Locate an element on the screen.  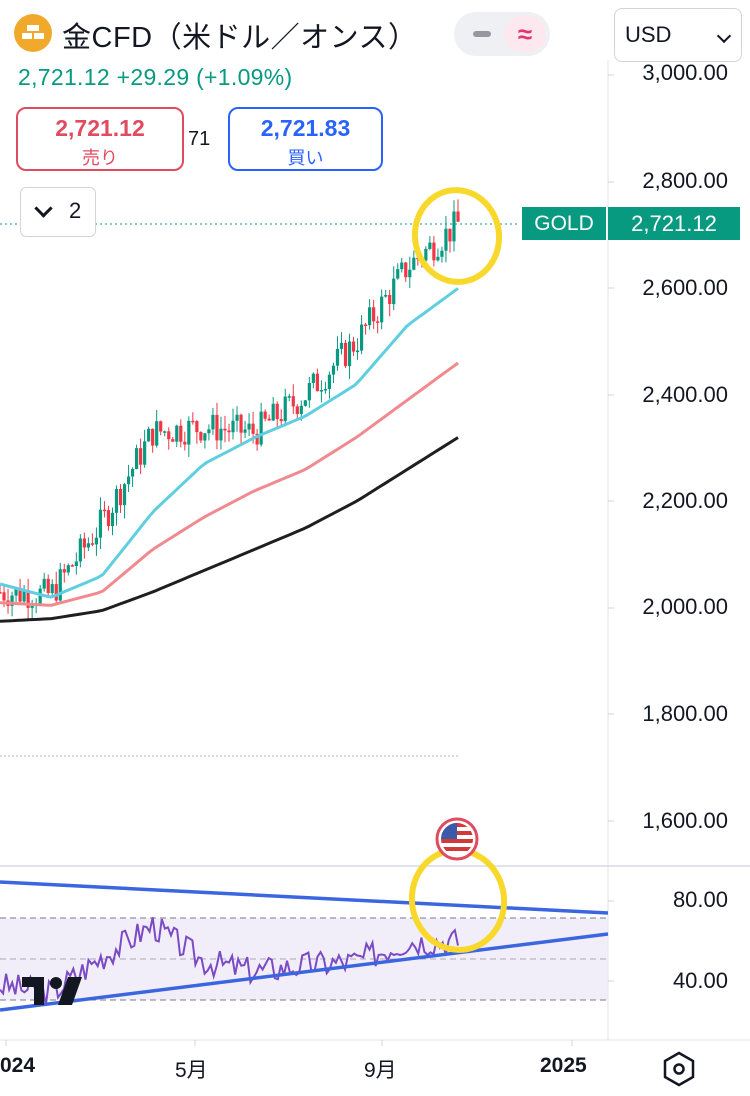
current-price-tag: 2,721.12 is located at coordinates (674, 223).